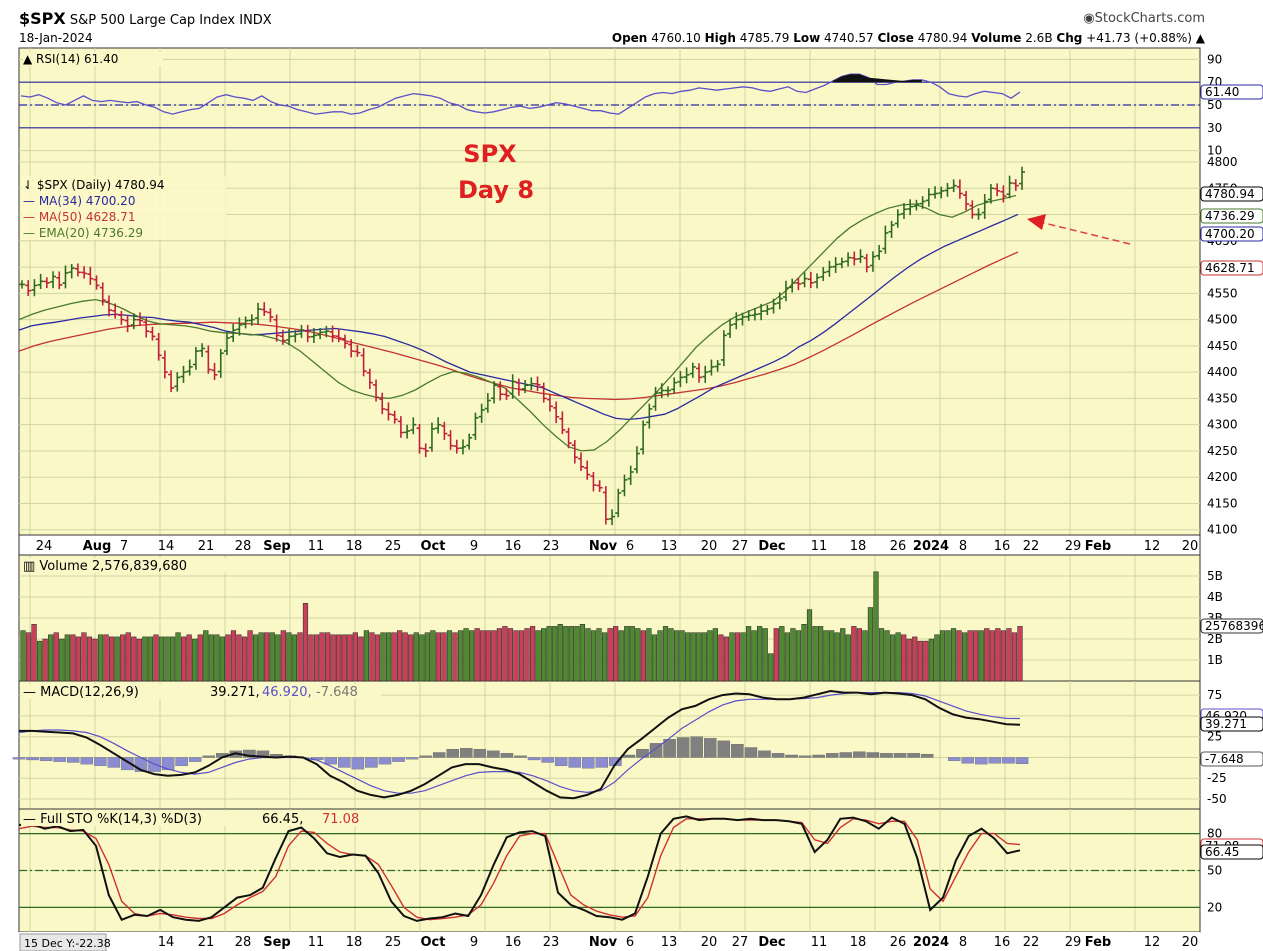 This screenshot has height=951, width=1263. Describe the element at coordinates (1214, 834) in the screenshot. I see `sto-ytick-0: 80` at that location.